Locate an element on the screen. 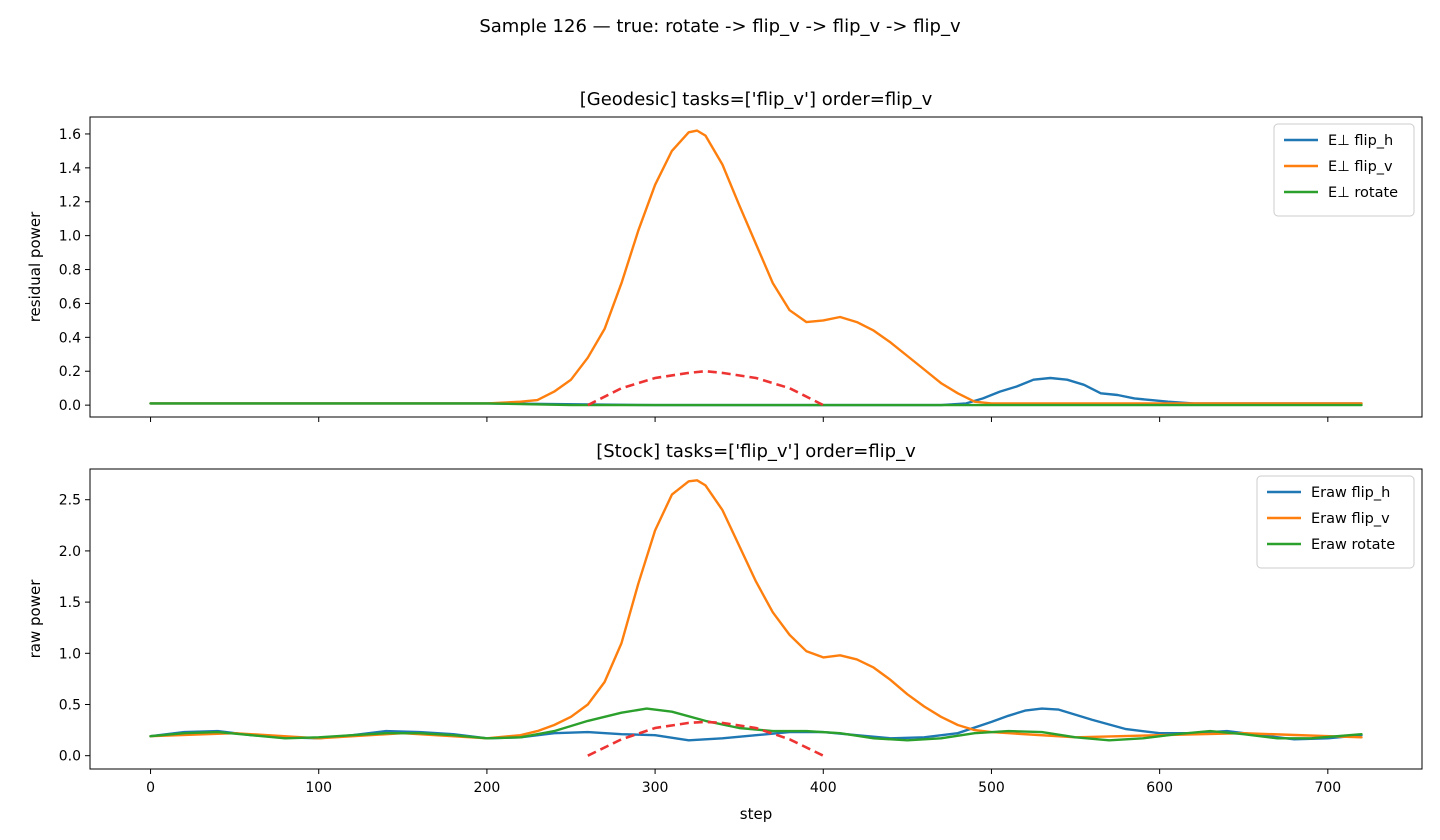 The height and width of the screenshot is (840, 1440). y-axis-label: raw power is located at coordinates (35, 619).